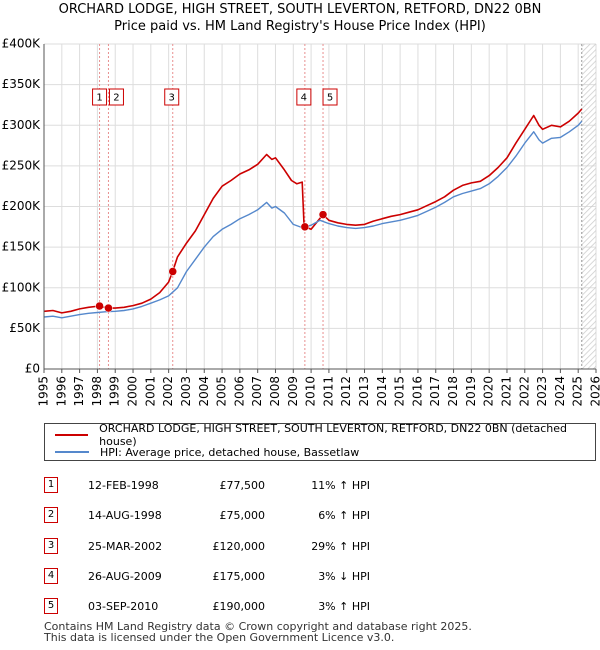 The image size is (600, 650). I want to click on sale-date: 12-FEB-1998, so click(123, 485).